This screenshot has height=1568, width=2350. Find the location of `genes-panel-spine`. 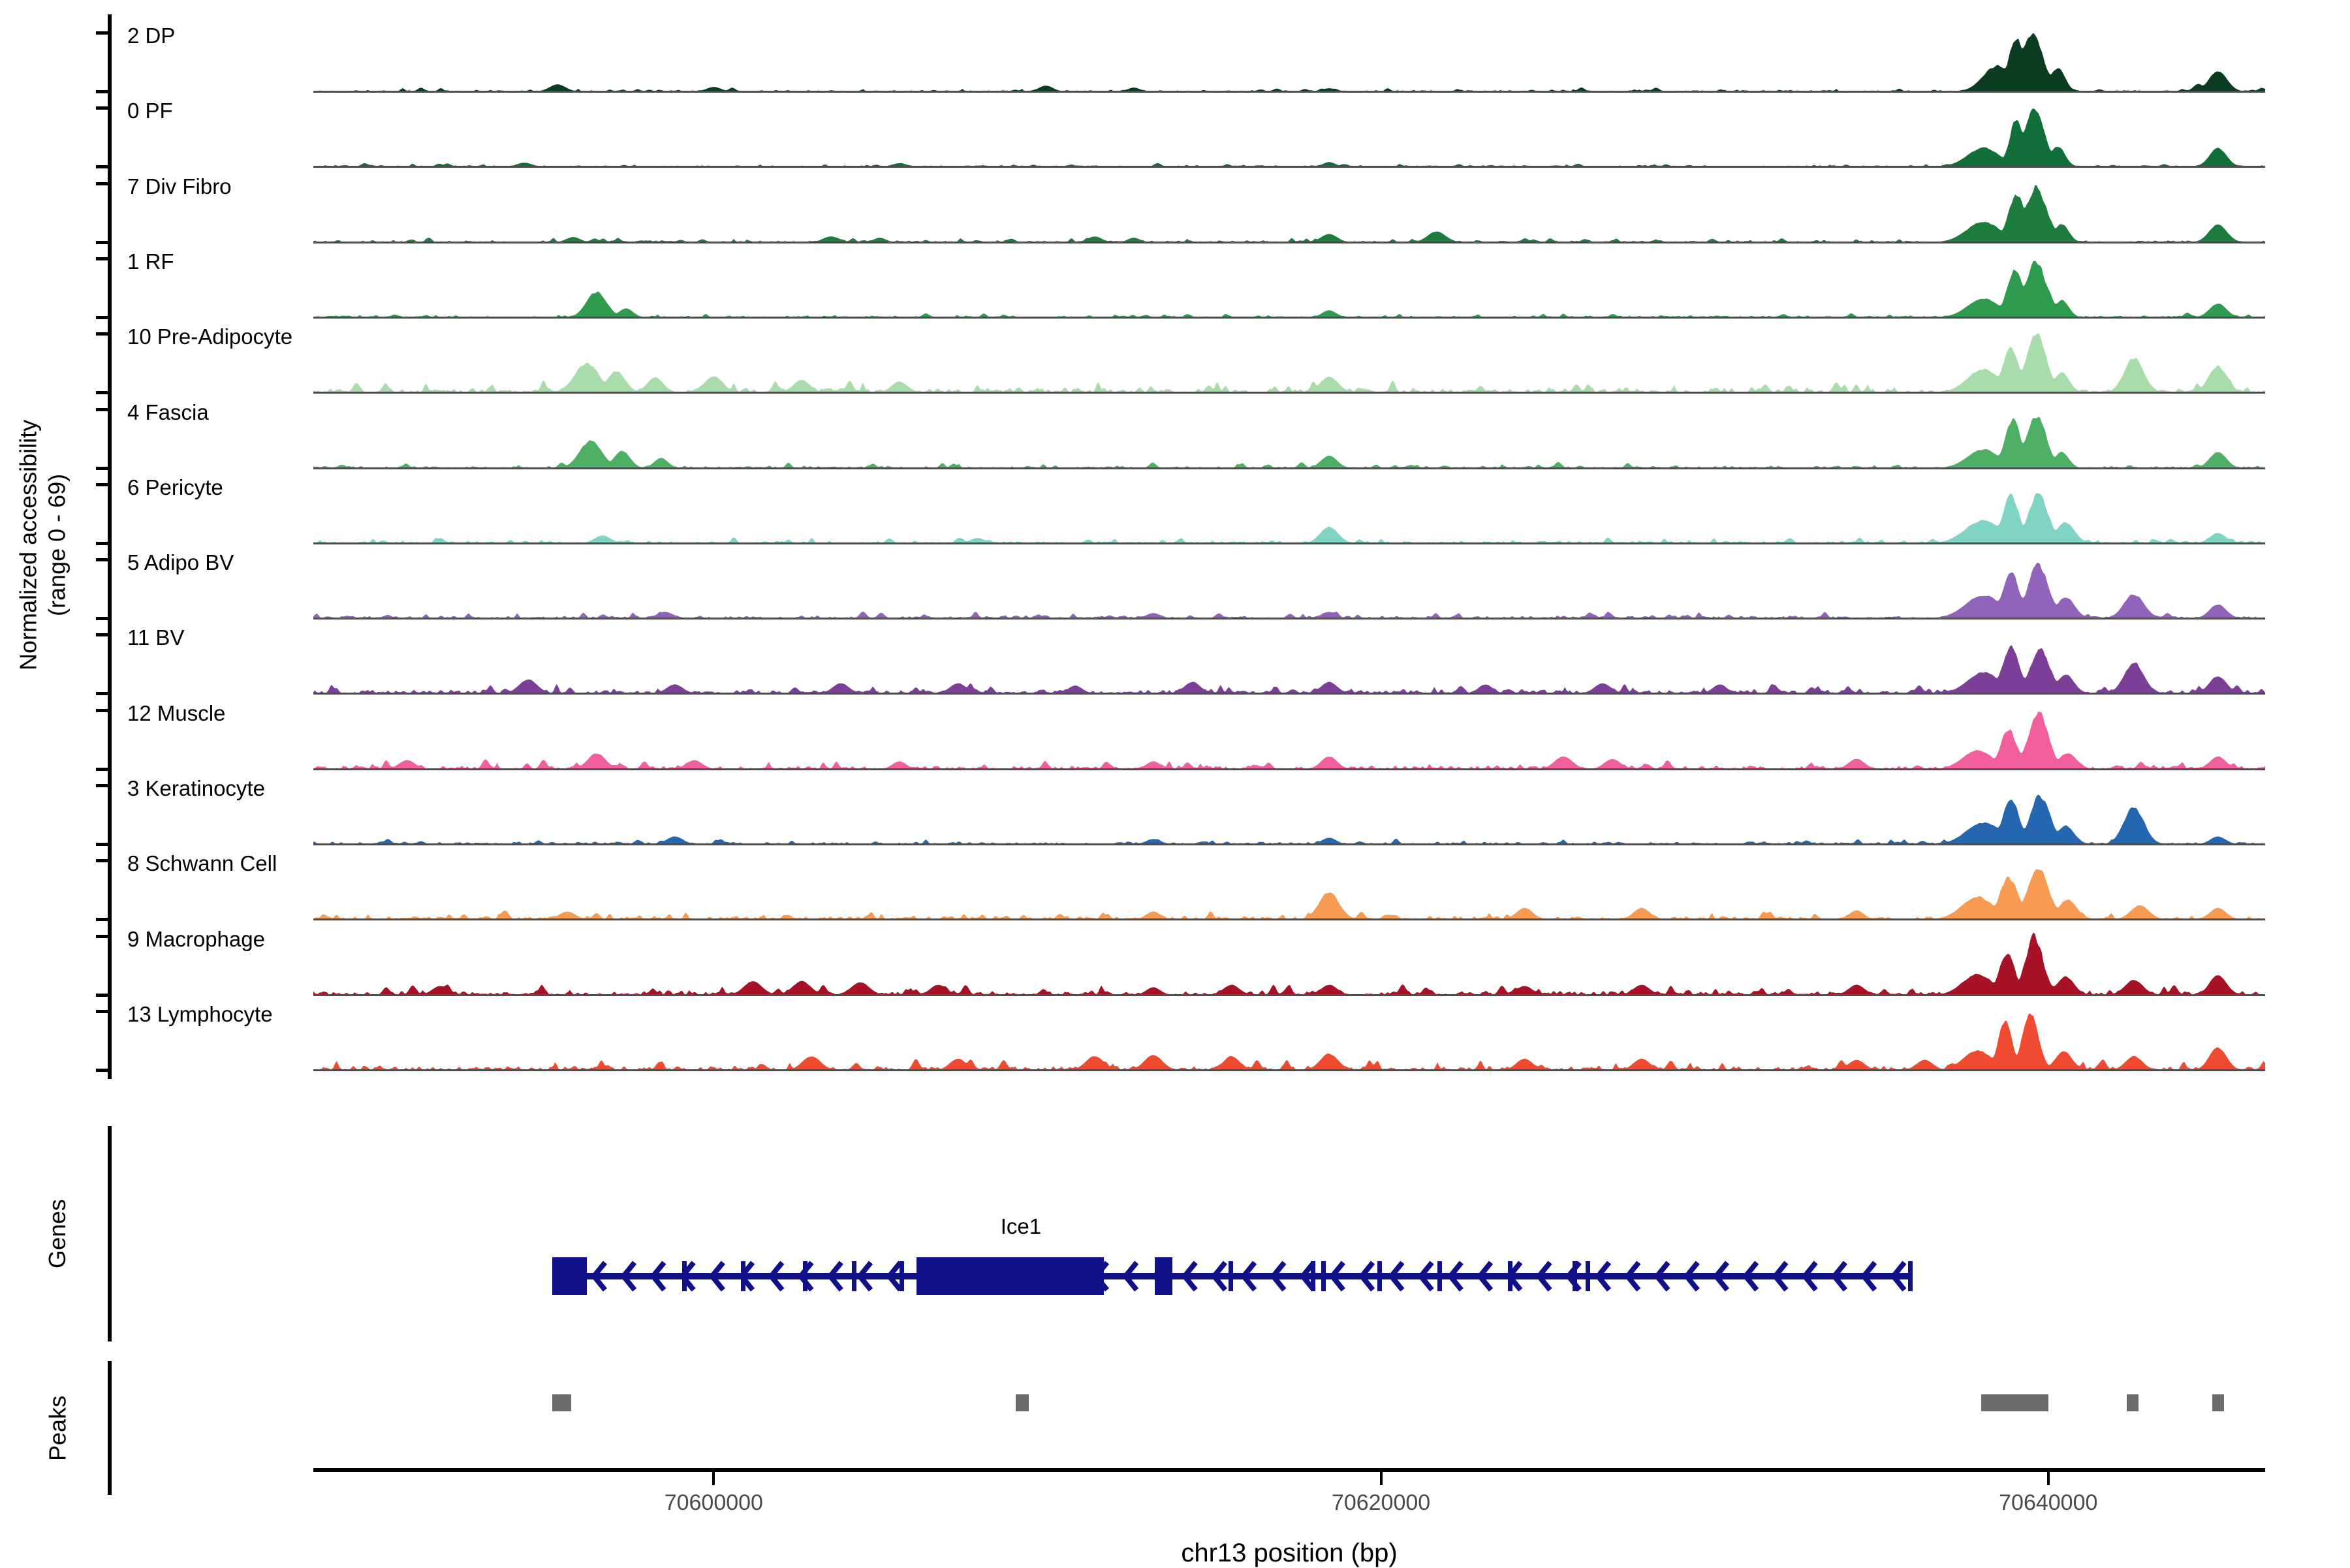

genes-panel-spine is located at coordinates (110, 1233).